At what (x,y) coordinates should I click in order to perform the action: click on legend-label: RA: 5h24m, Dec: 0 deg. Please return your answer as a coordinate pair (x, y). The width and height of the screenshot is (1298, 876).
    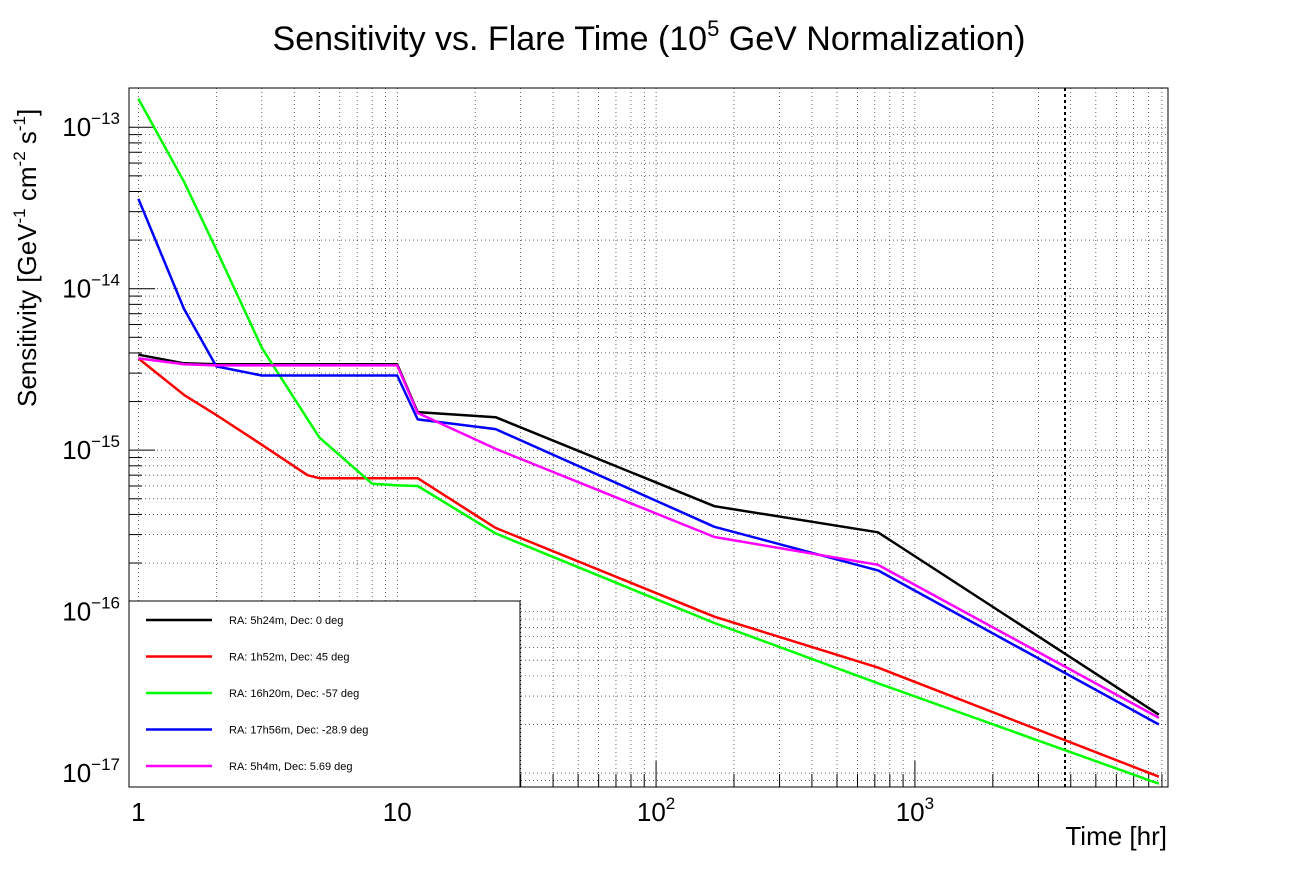
    Looking at the image, I should click on (286, 621).